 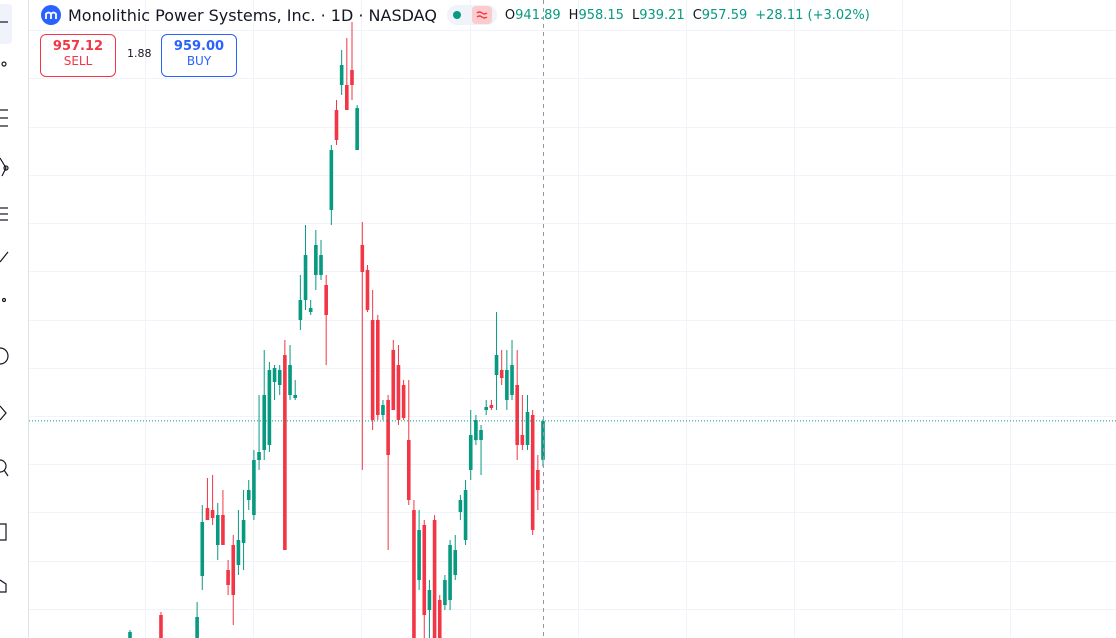 I want to click on change-value: +28.11 (+3.02%), so click(x=812, y=15).